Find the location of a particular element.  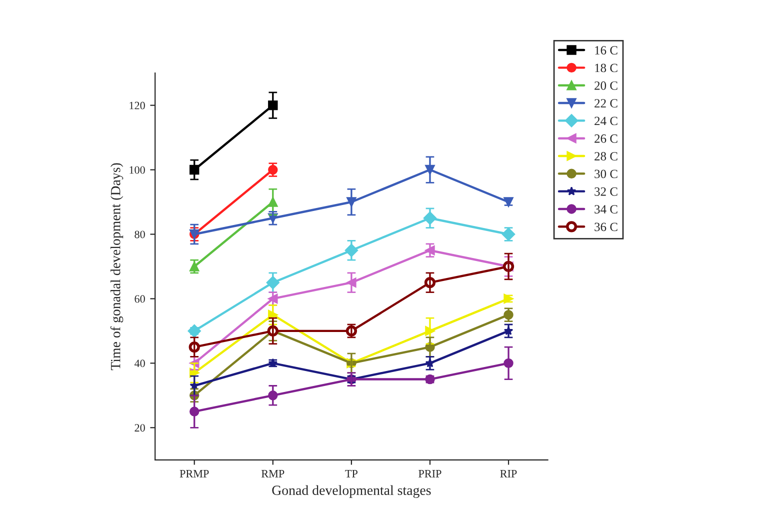

y-tick-label: 120 is located at coordinates (137, 106).